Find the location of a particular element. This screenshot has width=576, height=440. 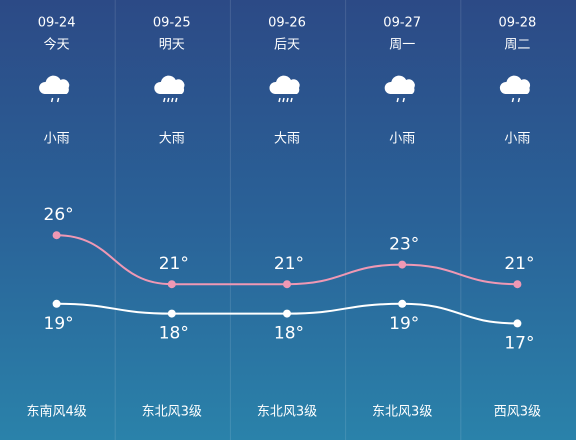

date: 09-26 is located at coordinates (287, 23).